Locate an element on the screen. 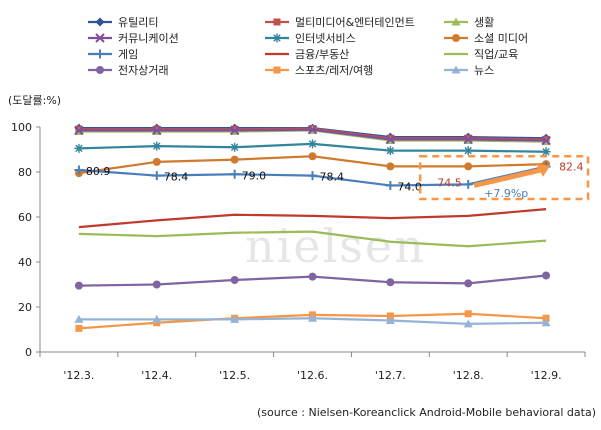  x-tick-label: '12.6. is located at coordinates (312, 375).